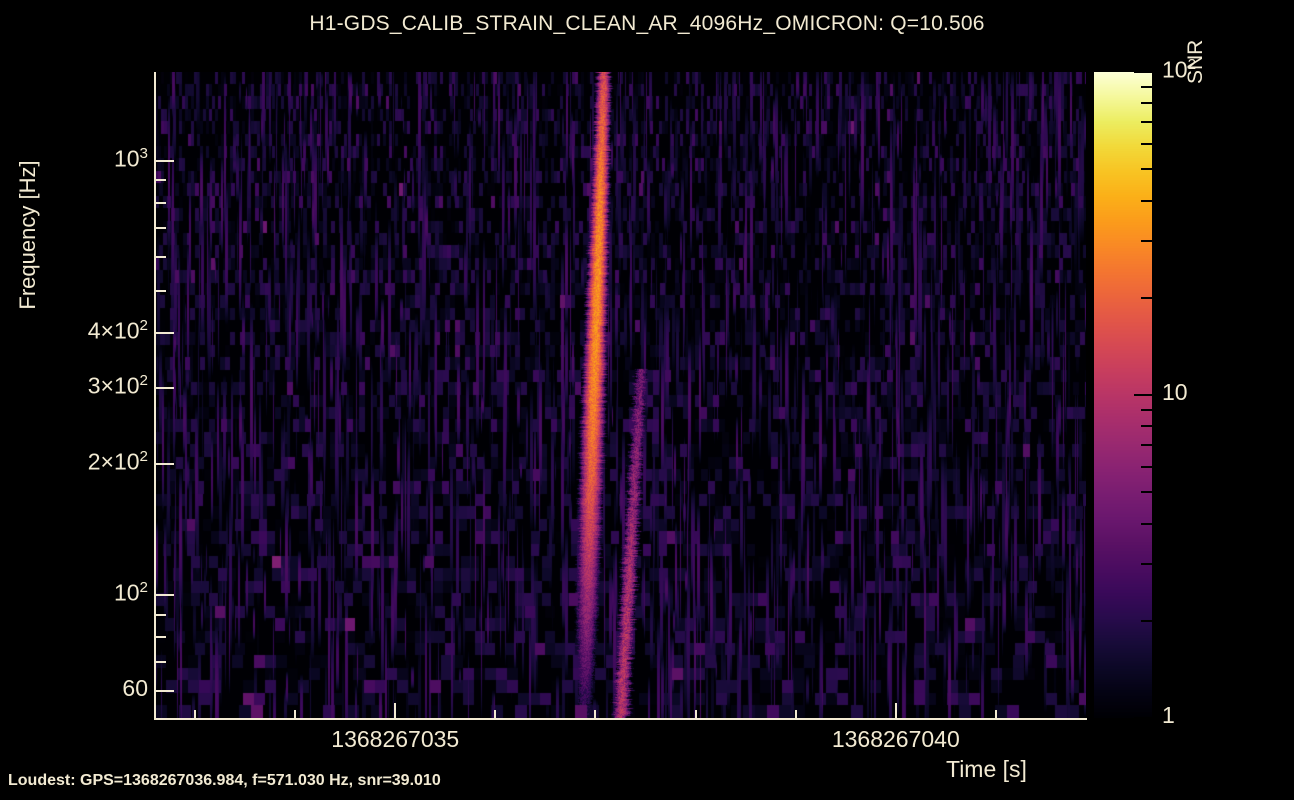  I want to click on x-tick-label-0: 1368267035, so click(395, 739).